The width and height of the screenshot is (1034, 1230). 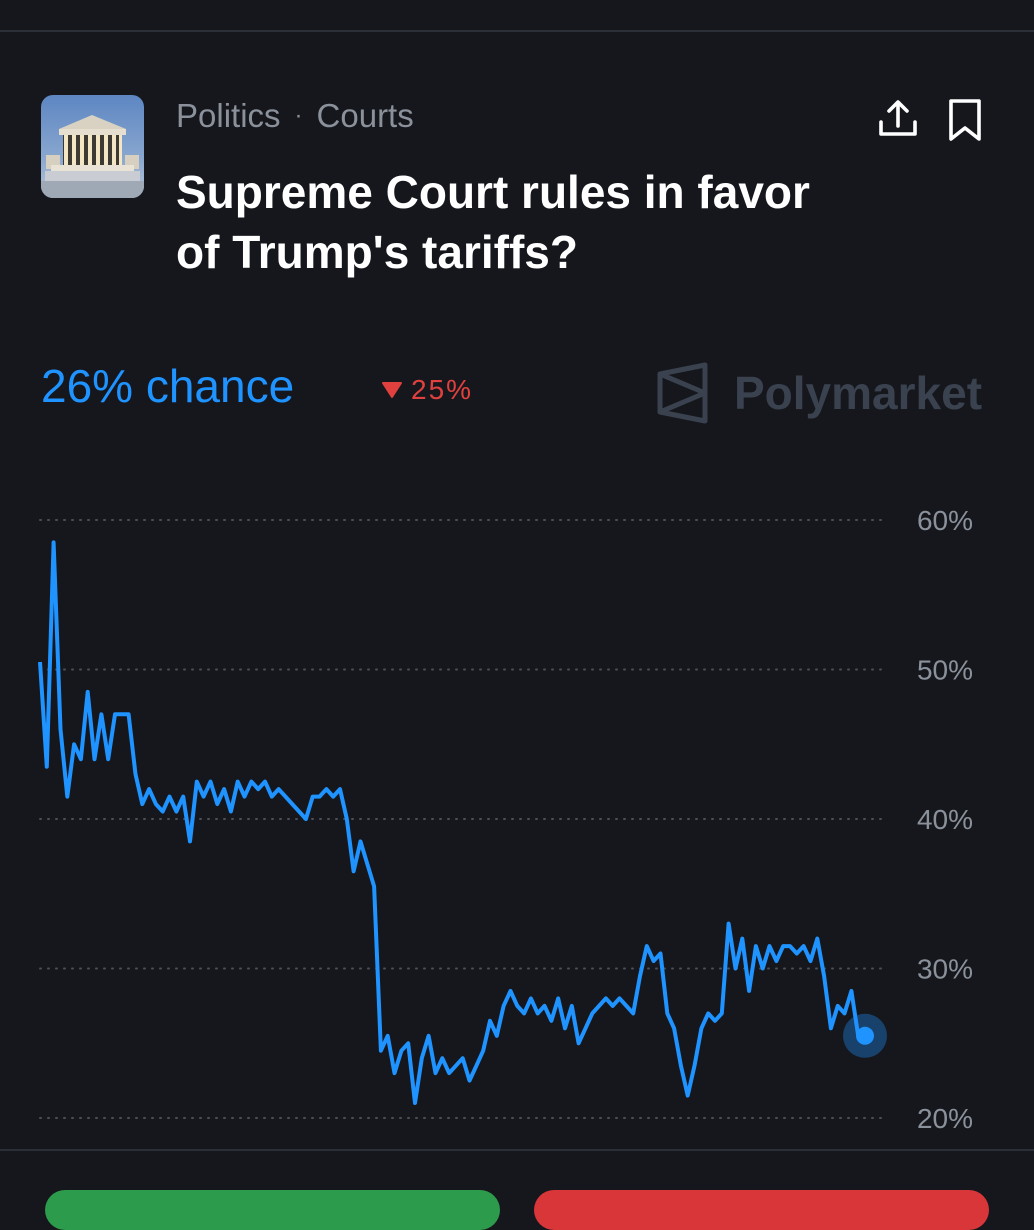 I want to click on y-tick-label: 30%, so click(x=945, y=969).